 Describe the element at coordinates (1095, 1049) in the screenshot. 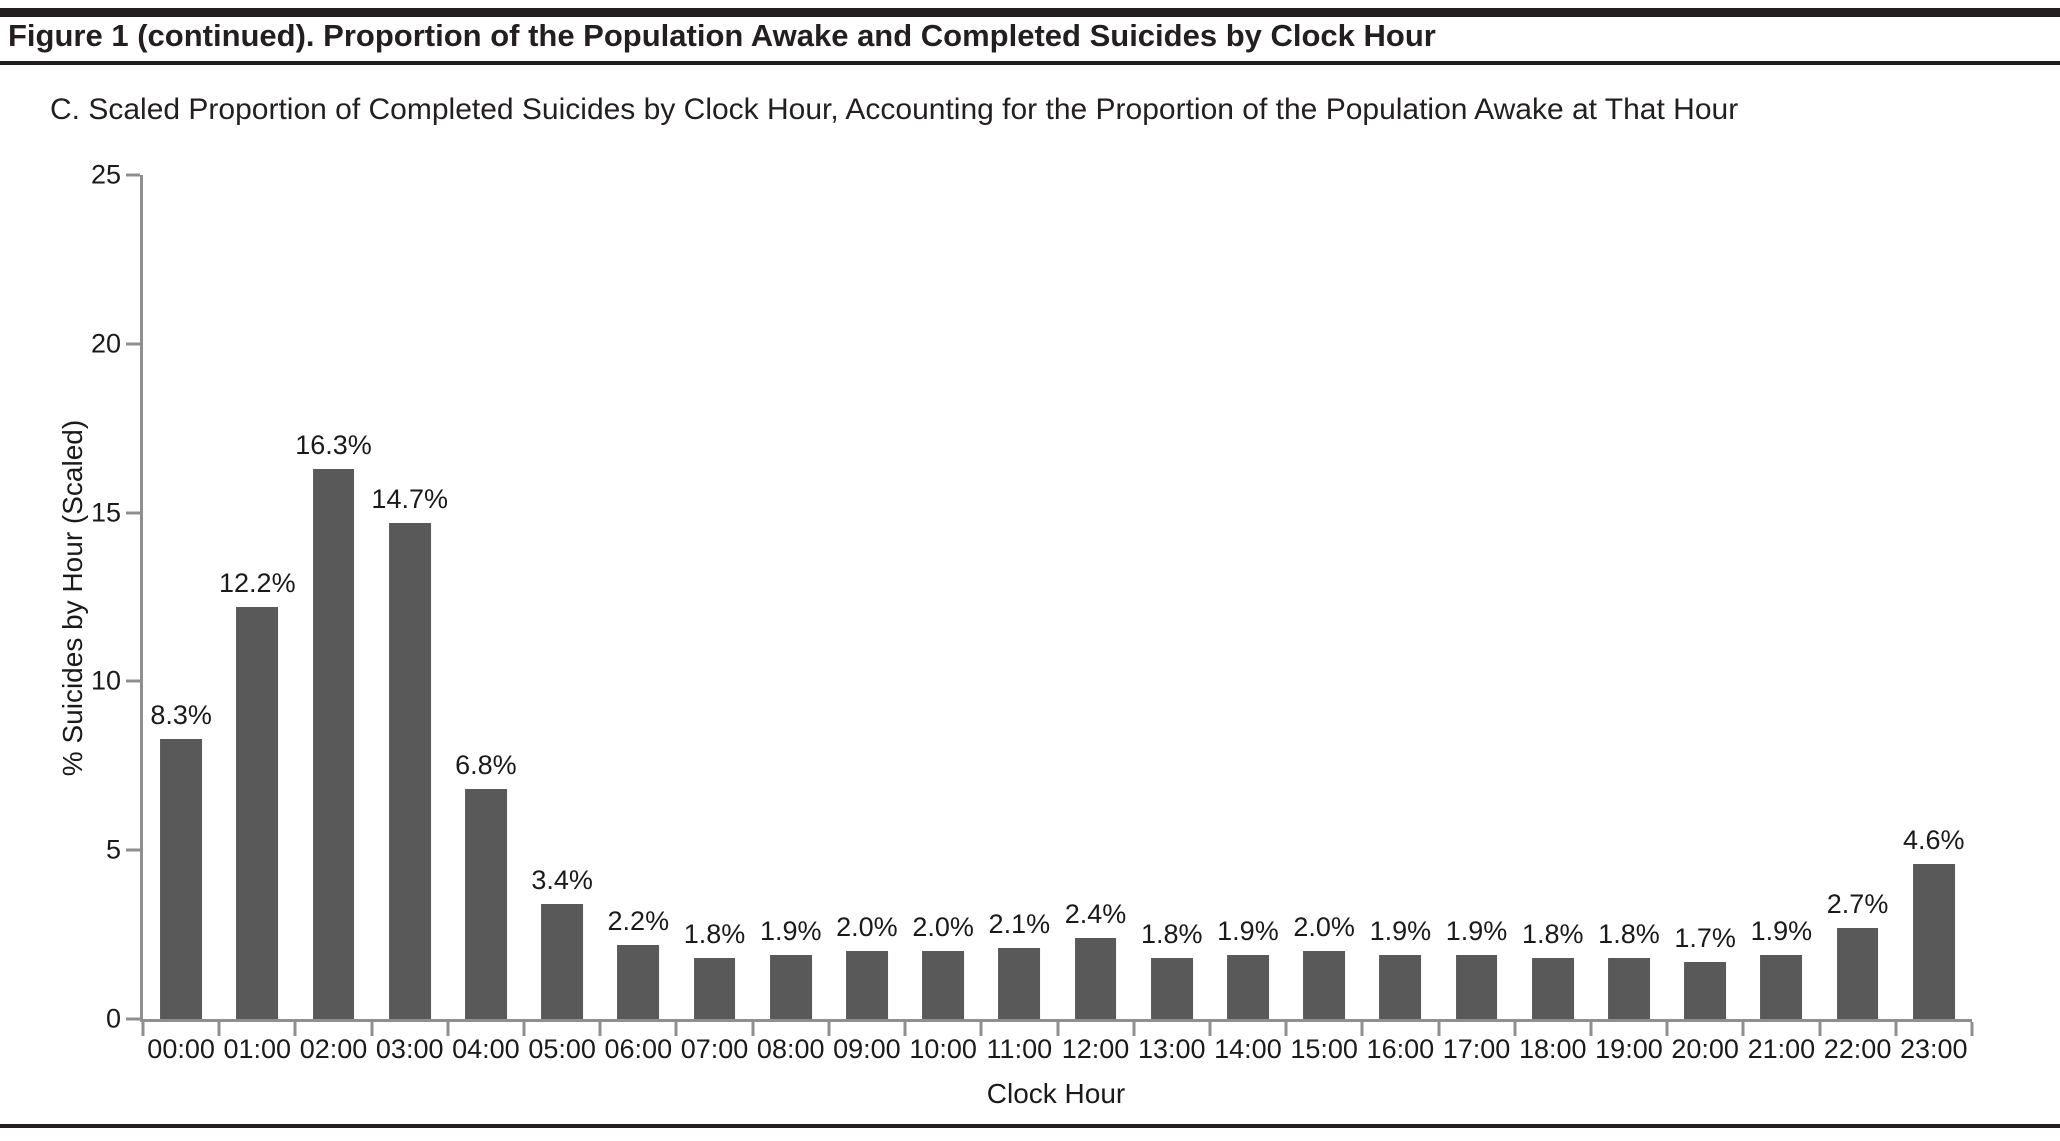

I see `x-tick-label: 12:00` at that location.